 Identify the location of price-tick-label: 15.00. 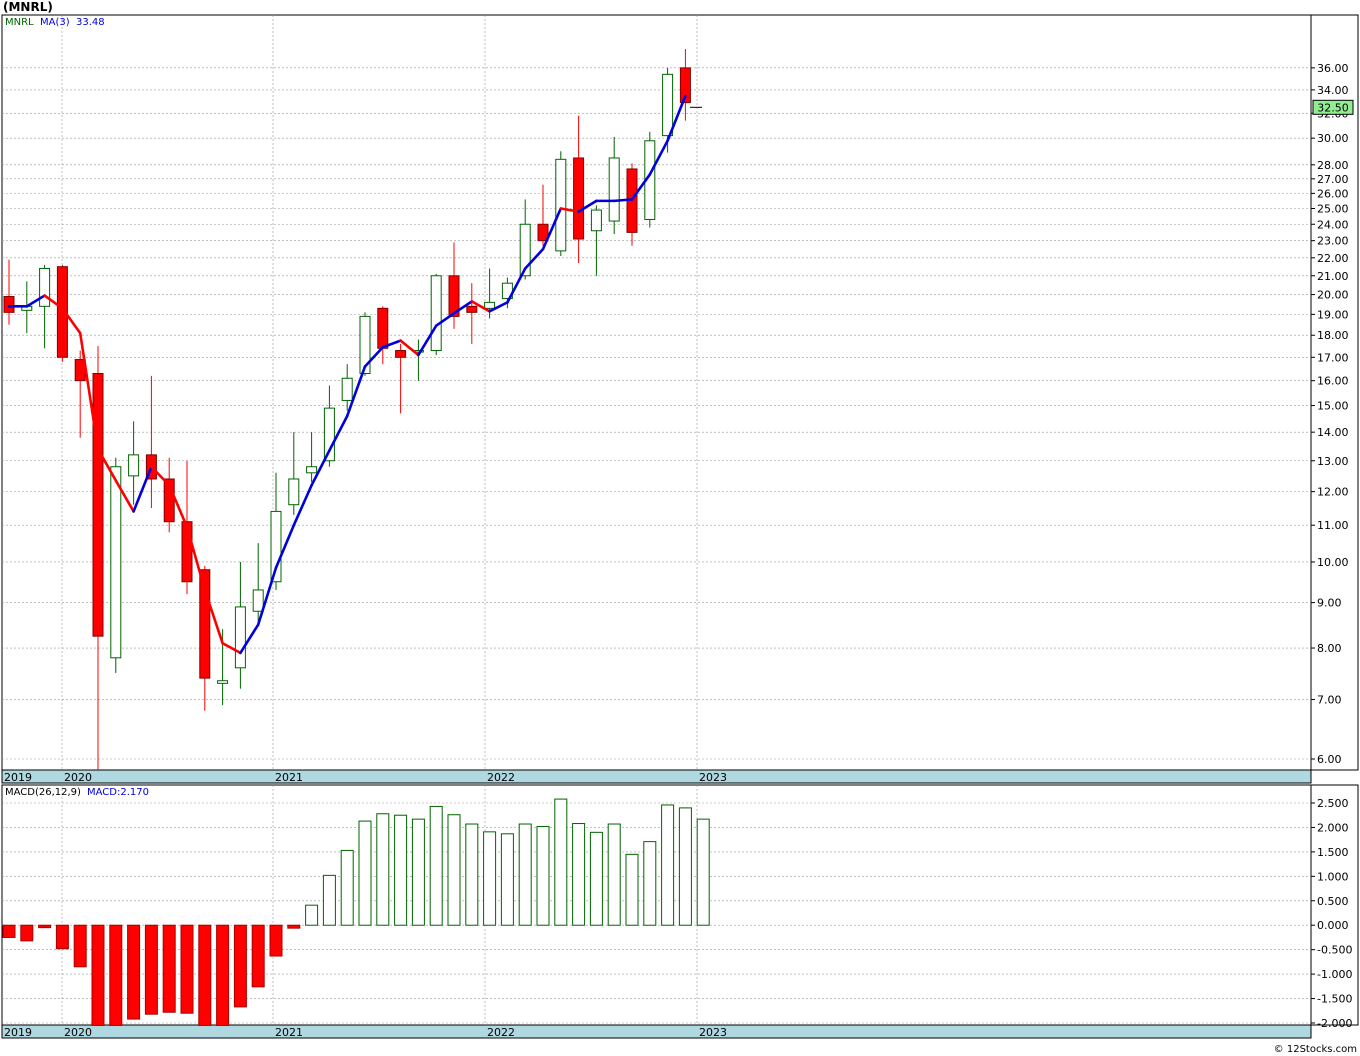
(1333, 406).